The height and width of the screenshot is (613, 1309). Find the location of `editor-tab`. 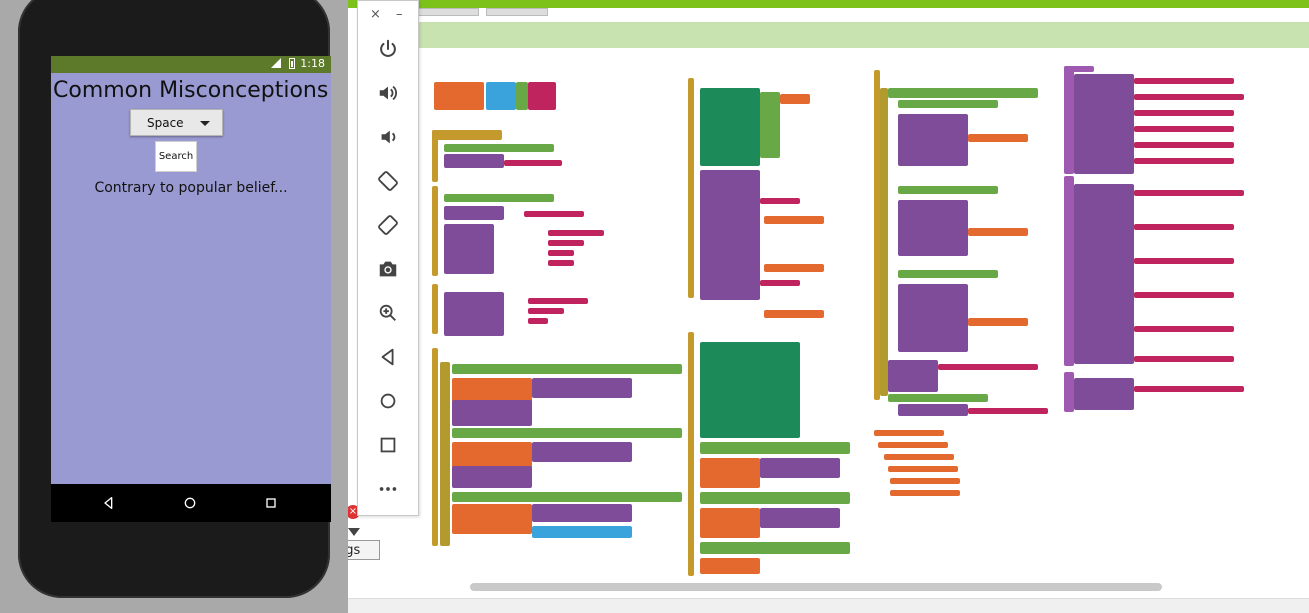

editor-tab is located at coordinates (517, 12).